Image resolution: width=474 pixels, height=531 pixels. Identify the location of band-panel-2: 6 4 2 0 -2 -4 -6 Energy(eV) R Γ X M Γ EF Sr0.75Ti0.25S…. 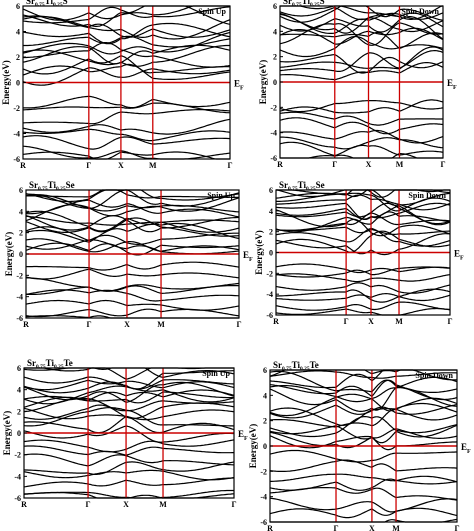
(357, 84).